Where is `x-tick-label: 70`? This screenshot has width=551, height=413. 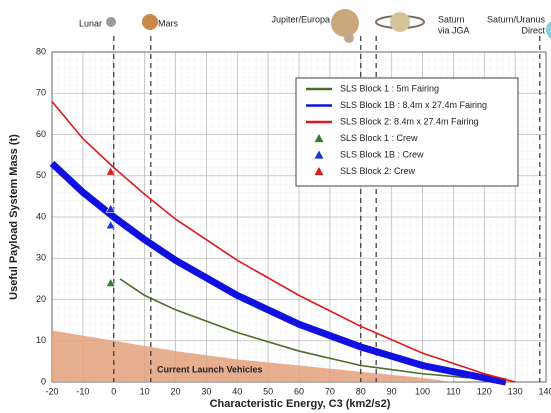
x-tick-label: 70 is located at coordinates (330, 391).